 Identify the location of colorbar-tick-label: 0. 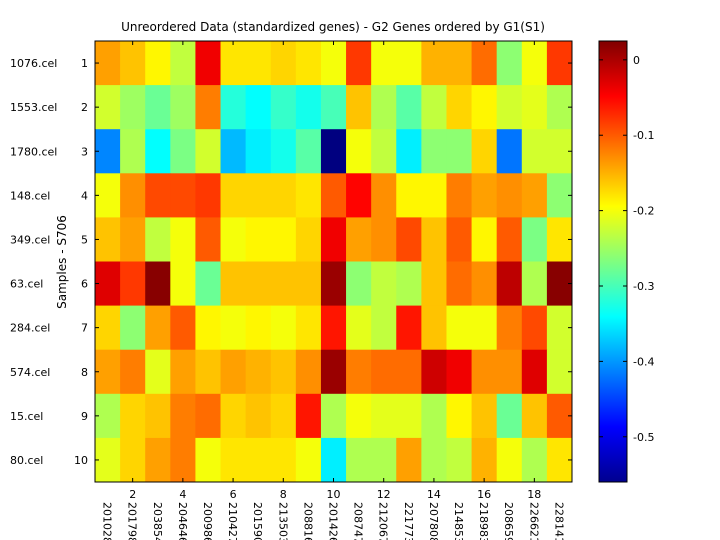
(636, 60).